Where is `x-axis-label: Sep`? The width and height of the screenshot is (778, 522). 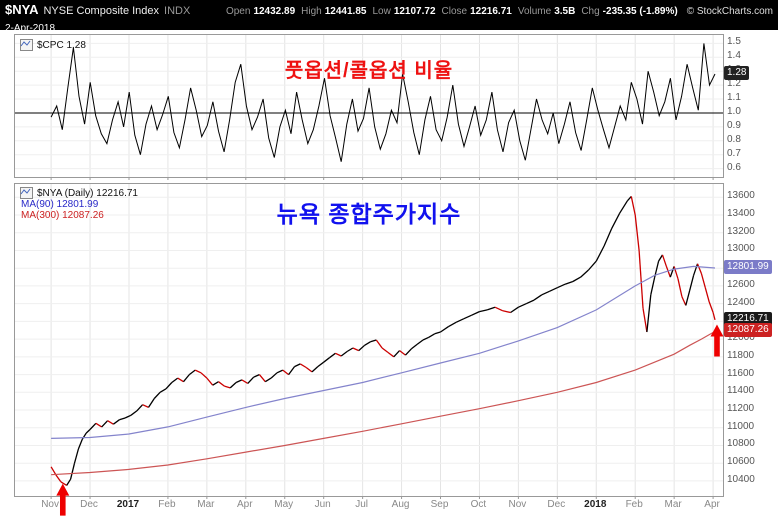
x-axis-label: Sep is located at coordinates (439, 504).